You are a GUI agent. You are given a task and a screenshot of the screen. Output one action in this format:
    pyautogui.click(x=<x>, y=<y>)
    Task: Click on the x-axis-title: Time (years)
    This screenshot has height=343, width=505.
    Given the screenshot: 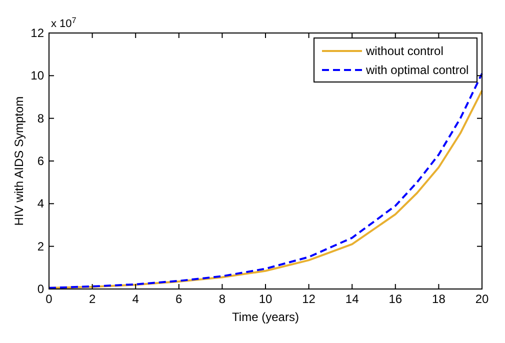 What is the action you would take?
    pyautogui.click(x=265, y=317)
    